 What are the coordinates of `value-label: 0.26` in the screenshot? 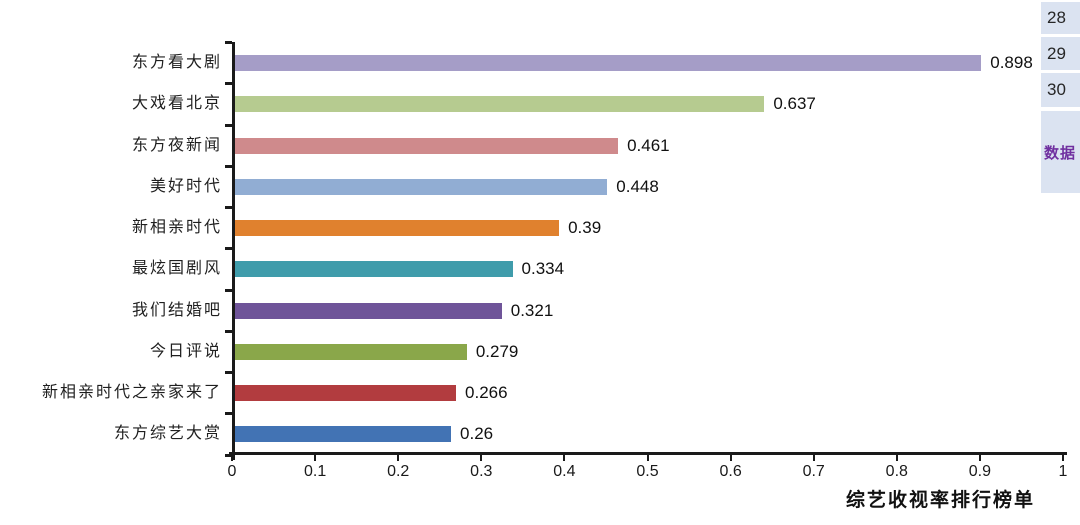 It's located at (477, 434).